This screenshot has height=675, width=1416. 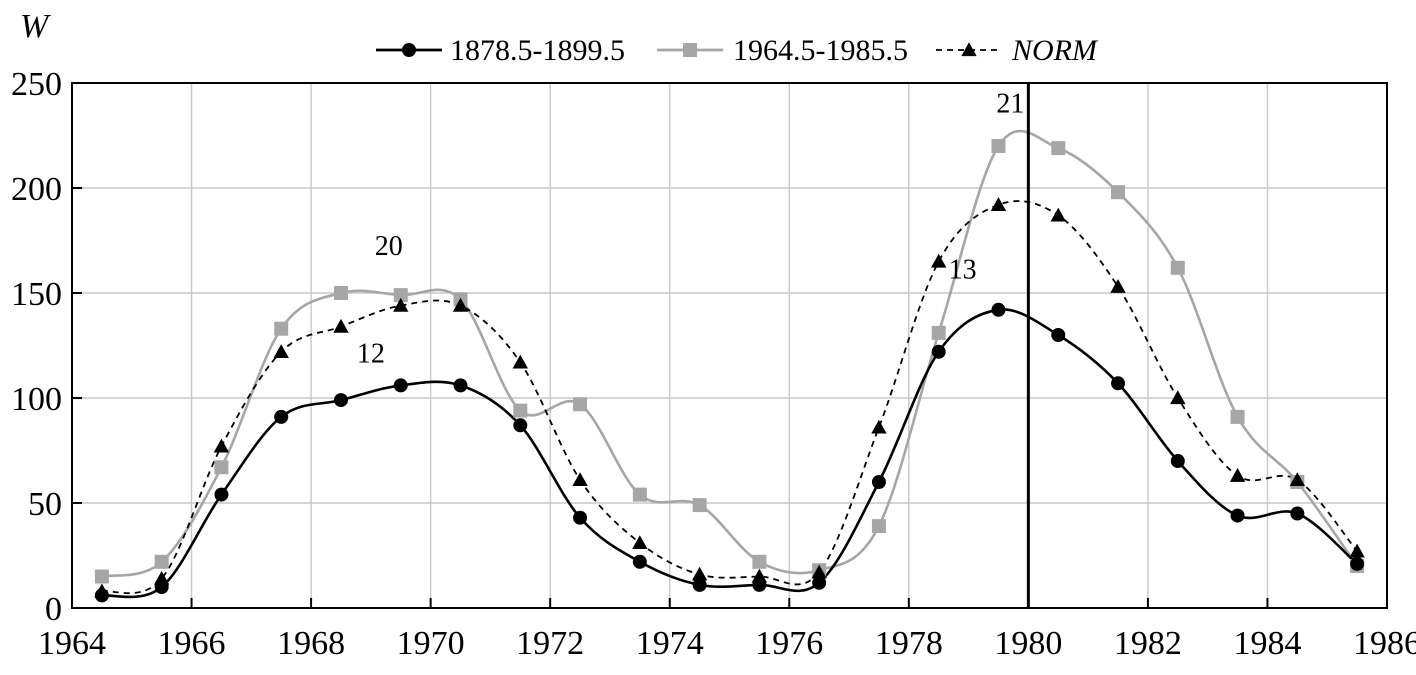 I want to click on y-tick-label: 250, so click(x=36, y=84).